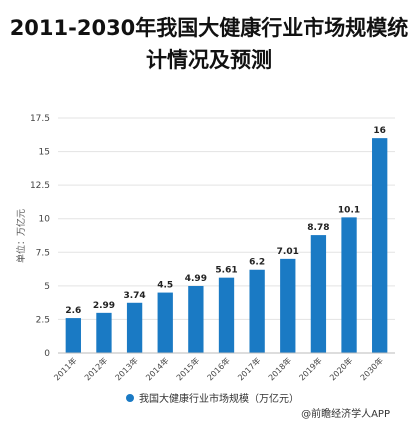  I want to click on x-tick-label: 2012年, so click(95, 368).